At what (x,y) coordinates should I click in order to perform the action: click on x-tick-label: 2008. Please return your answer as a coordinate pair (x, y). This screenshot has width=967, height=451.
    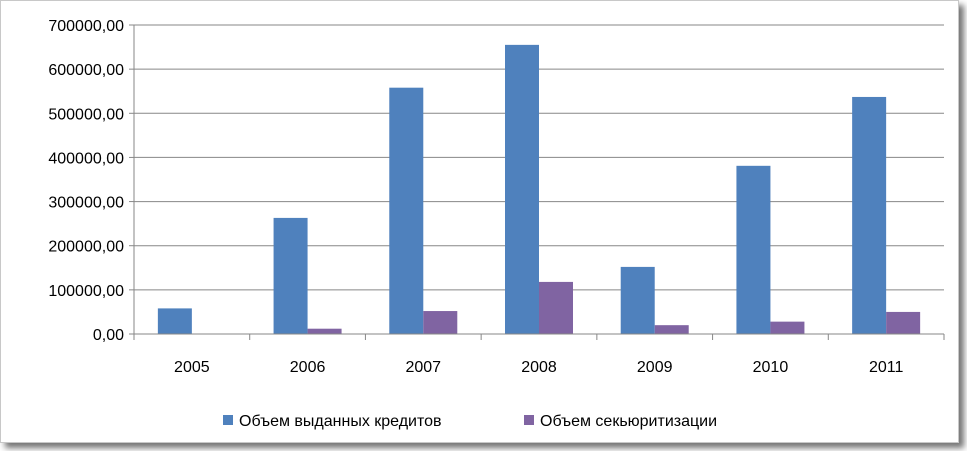
    Looking at the image, I should click on (539, 367).